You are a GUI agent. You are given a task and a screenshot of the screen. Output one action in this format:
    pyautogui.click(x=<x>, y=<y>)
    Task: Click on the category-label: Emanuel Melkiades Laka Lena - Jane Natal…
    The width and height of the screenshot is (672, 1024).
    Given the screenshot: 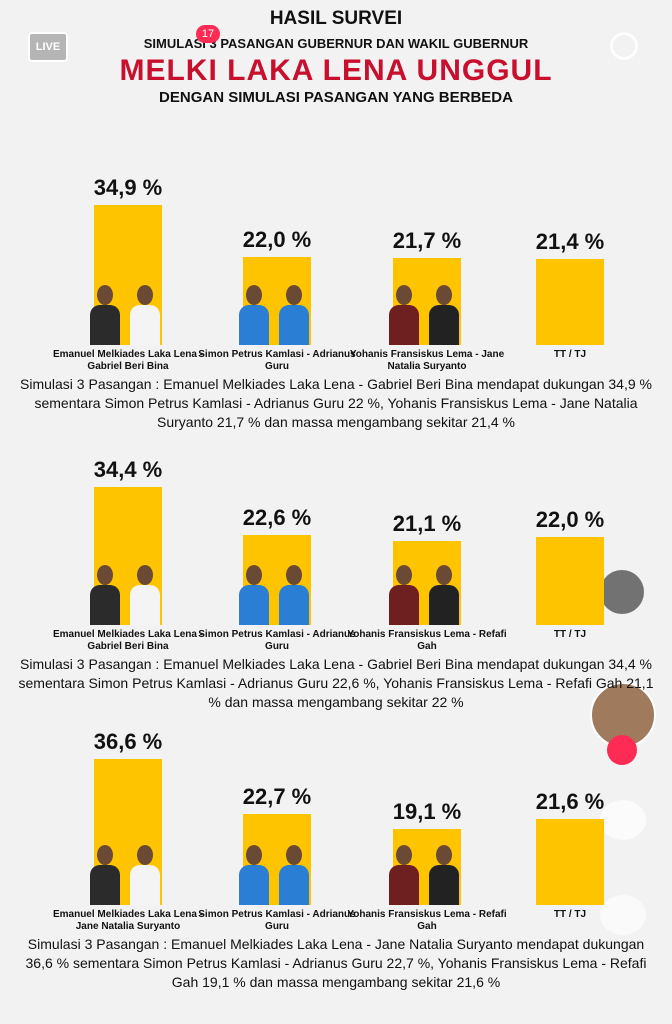 What is the action you would take?
    pyautogui.click(x=128, y=920)
    